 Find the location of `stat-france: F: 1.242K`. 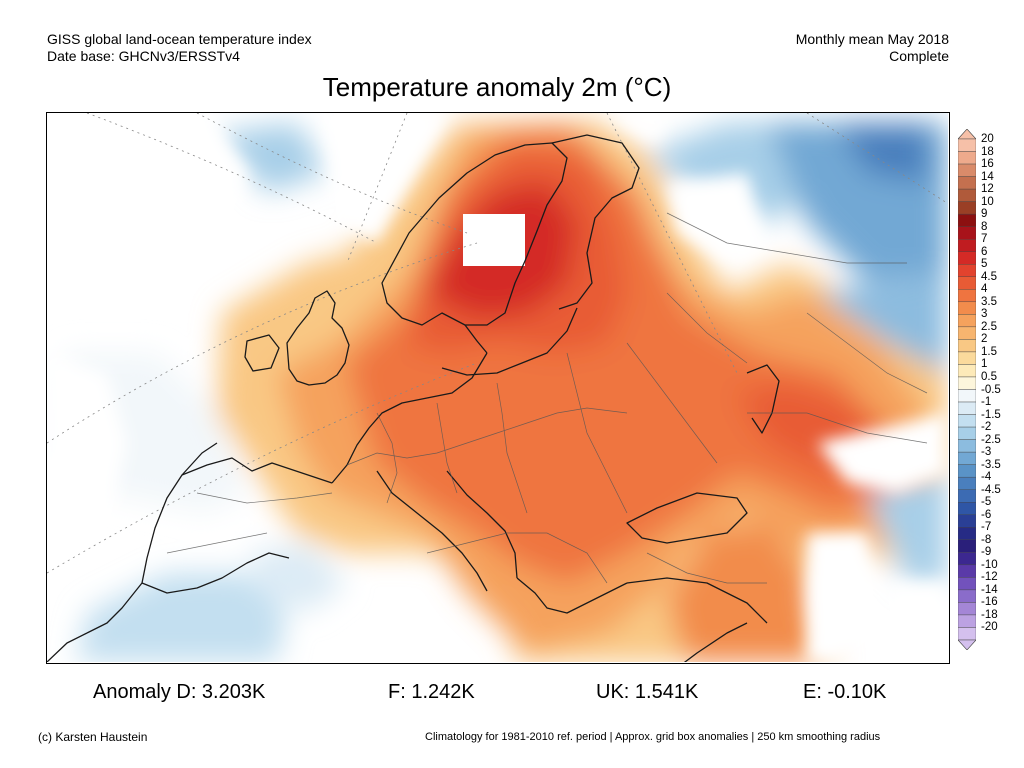

stat-france: F: 1.242K is located at coordinates (431, 692).